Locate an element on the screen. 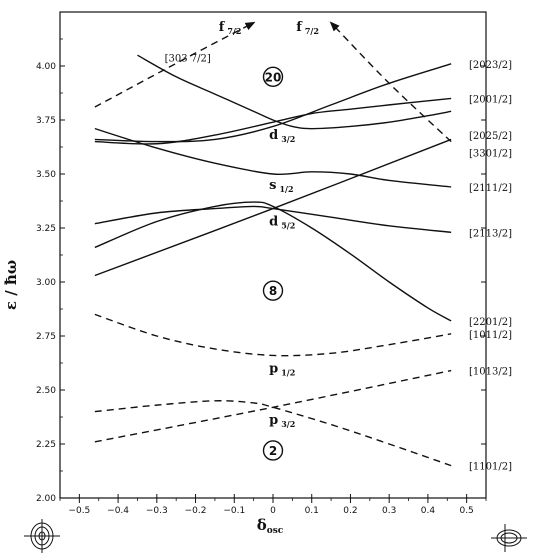 The image size is (539, 557). x-tick-label: −0.5 is located at coordinates (79, 511).